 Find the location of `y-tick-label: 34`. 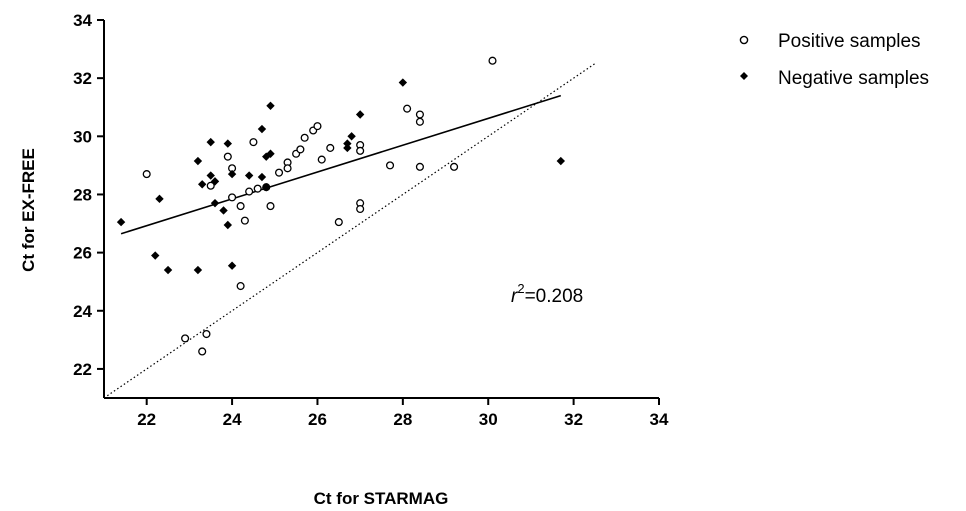

y-tick-label: 34 is located at coordinates (82, 20).